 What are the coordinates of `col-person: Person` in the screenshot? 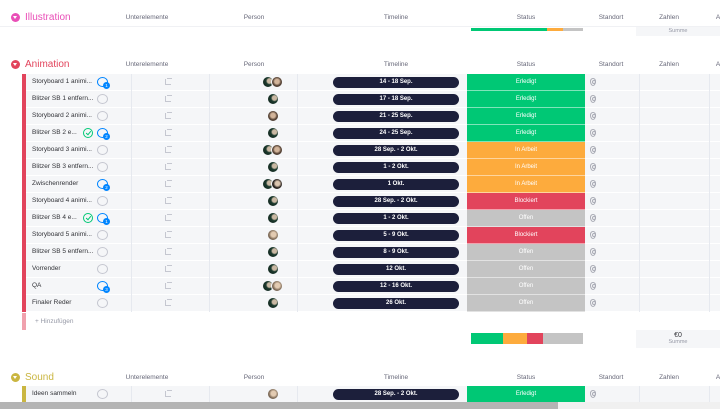 It's located at (254, 377).